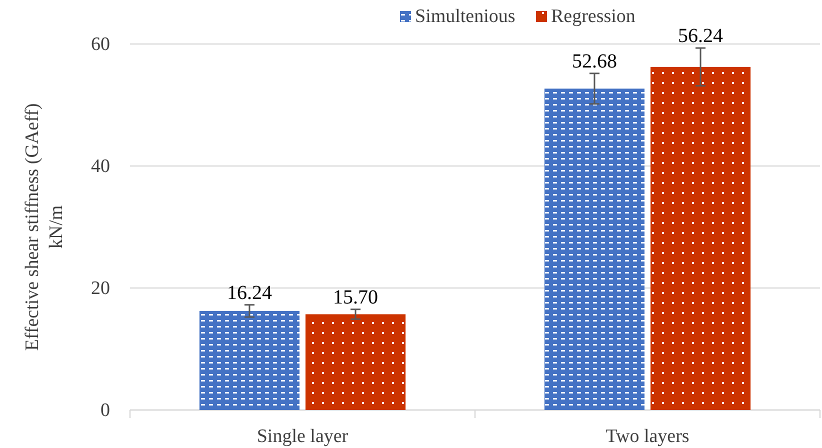 Image resolution: width=822 pixels, height=448 pixels. Describe the element at coordinates (44, 227) in the screenshot. I see `y-axis-title: Effective shear stiffness (GAeff) kN/m` at that location.